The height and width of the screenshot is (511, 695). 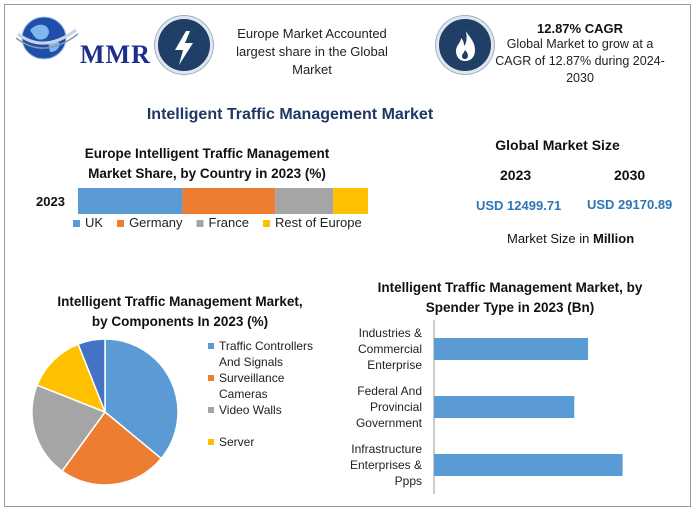 I want to click on category-label: Federal And, so click(x=389, y=391).